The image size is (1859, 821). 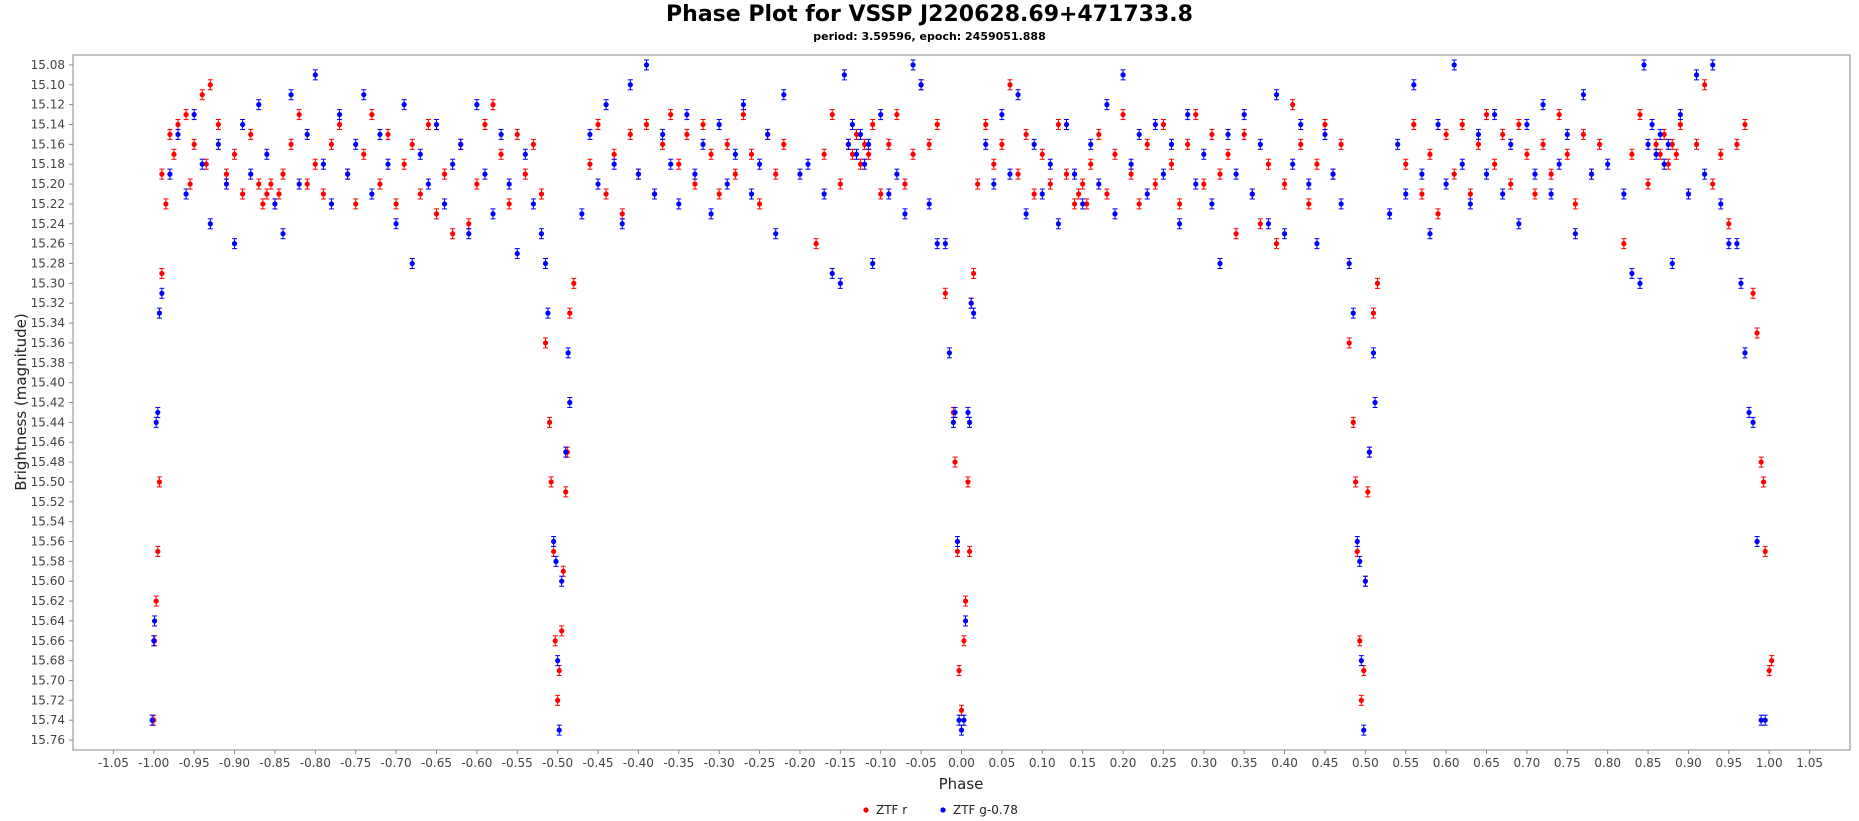 What do you see at coordinates (1688, 763) in the screenshot?
I see `x-tick-label: 0.90` at bounding box center [1688, 763].